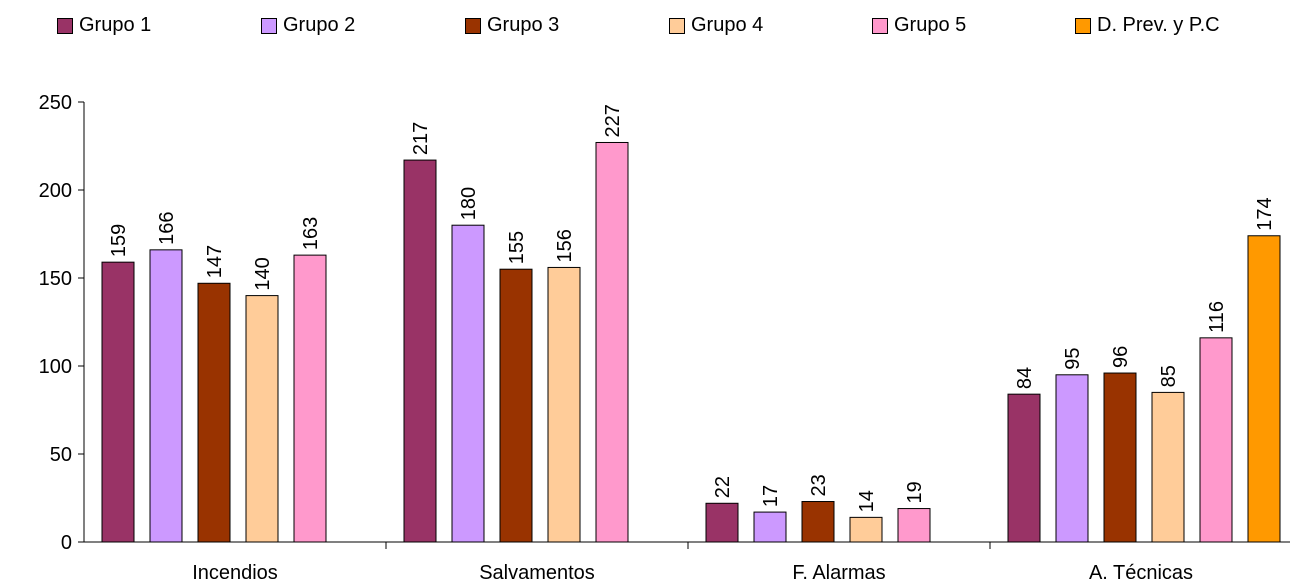 Image resolution: width=1290 pixels, height=585 pixels. Describe the element at coordinates (55, 191) in the screenshot. I see `y-tick-label: 200` at that location.